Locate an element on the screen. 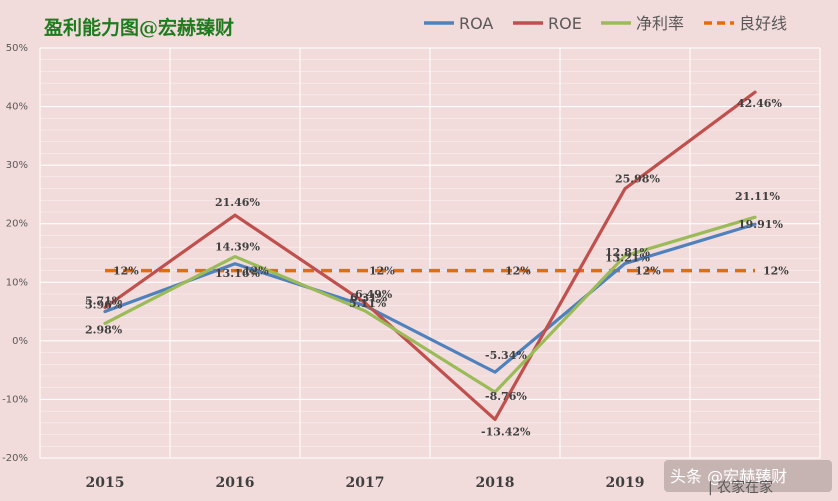  data-label: 13.21% is located at coordinates (627, 257).